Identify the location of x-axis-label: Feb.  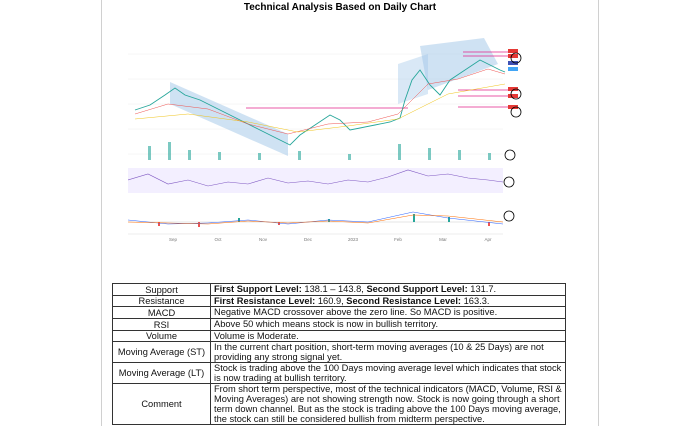
(398, 239).